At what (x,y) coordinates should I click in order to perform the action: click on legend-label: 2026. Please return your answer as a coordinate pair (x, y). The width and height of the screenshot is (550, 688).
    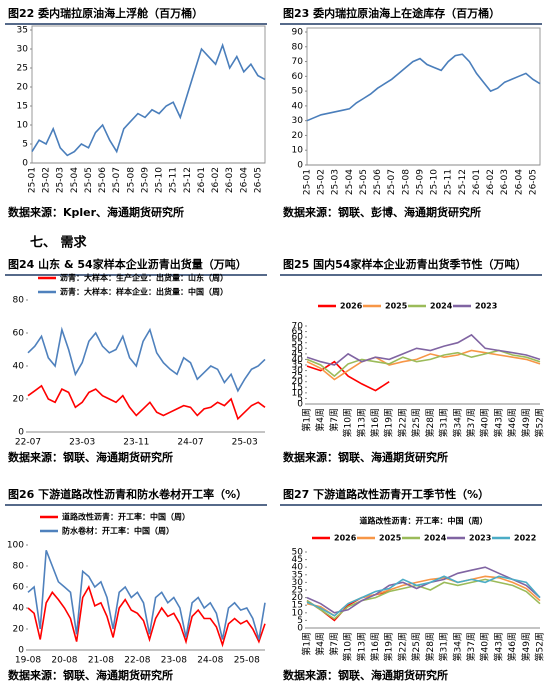
    Looking at the image, I should click on (345, 538).